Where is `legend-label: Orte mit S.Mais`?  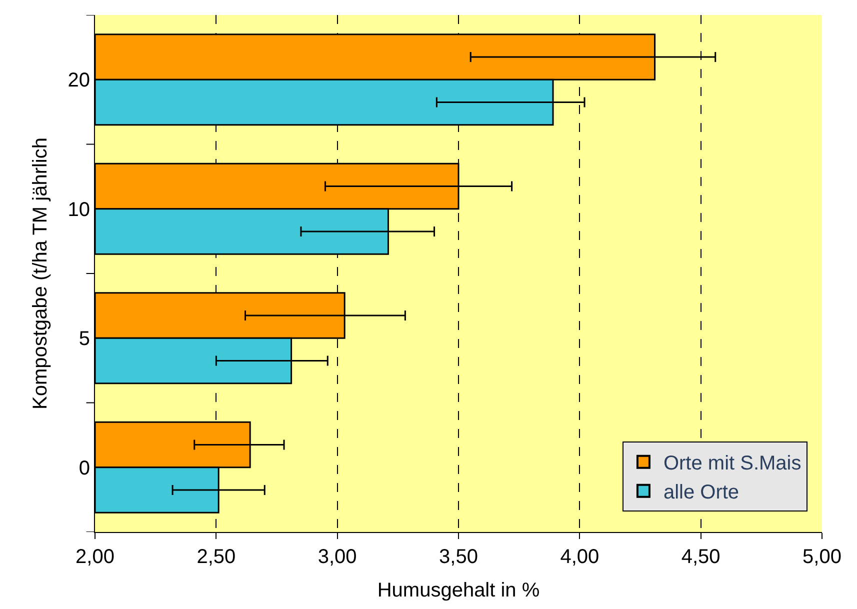
legend-label: Orte mit S.Mais is located at coordinates (732, 463).